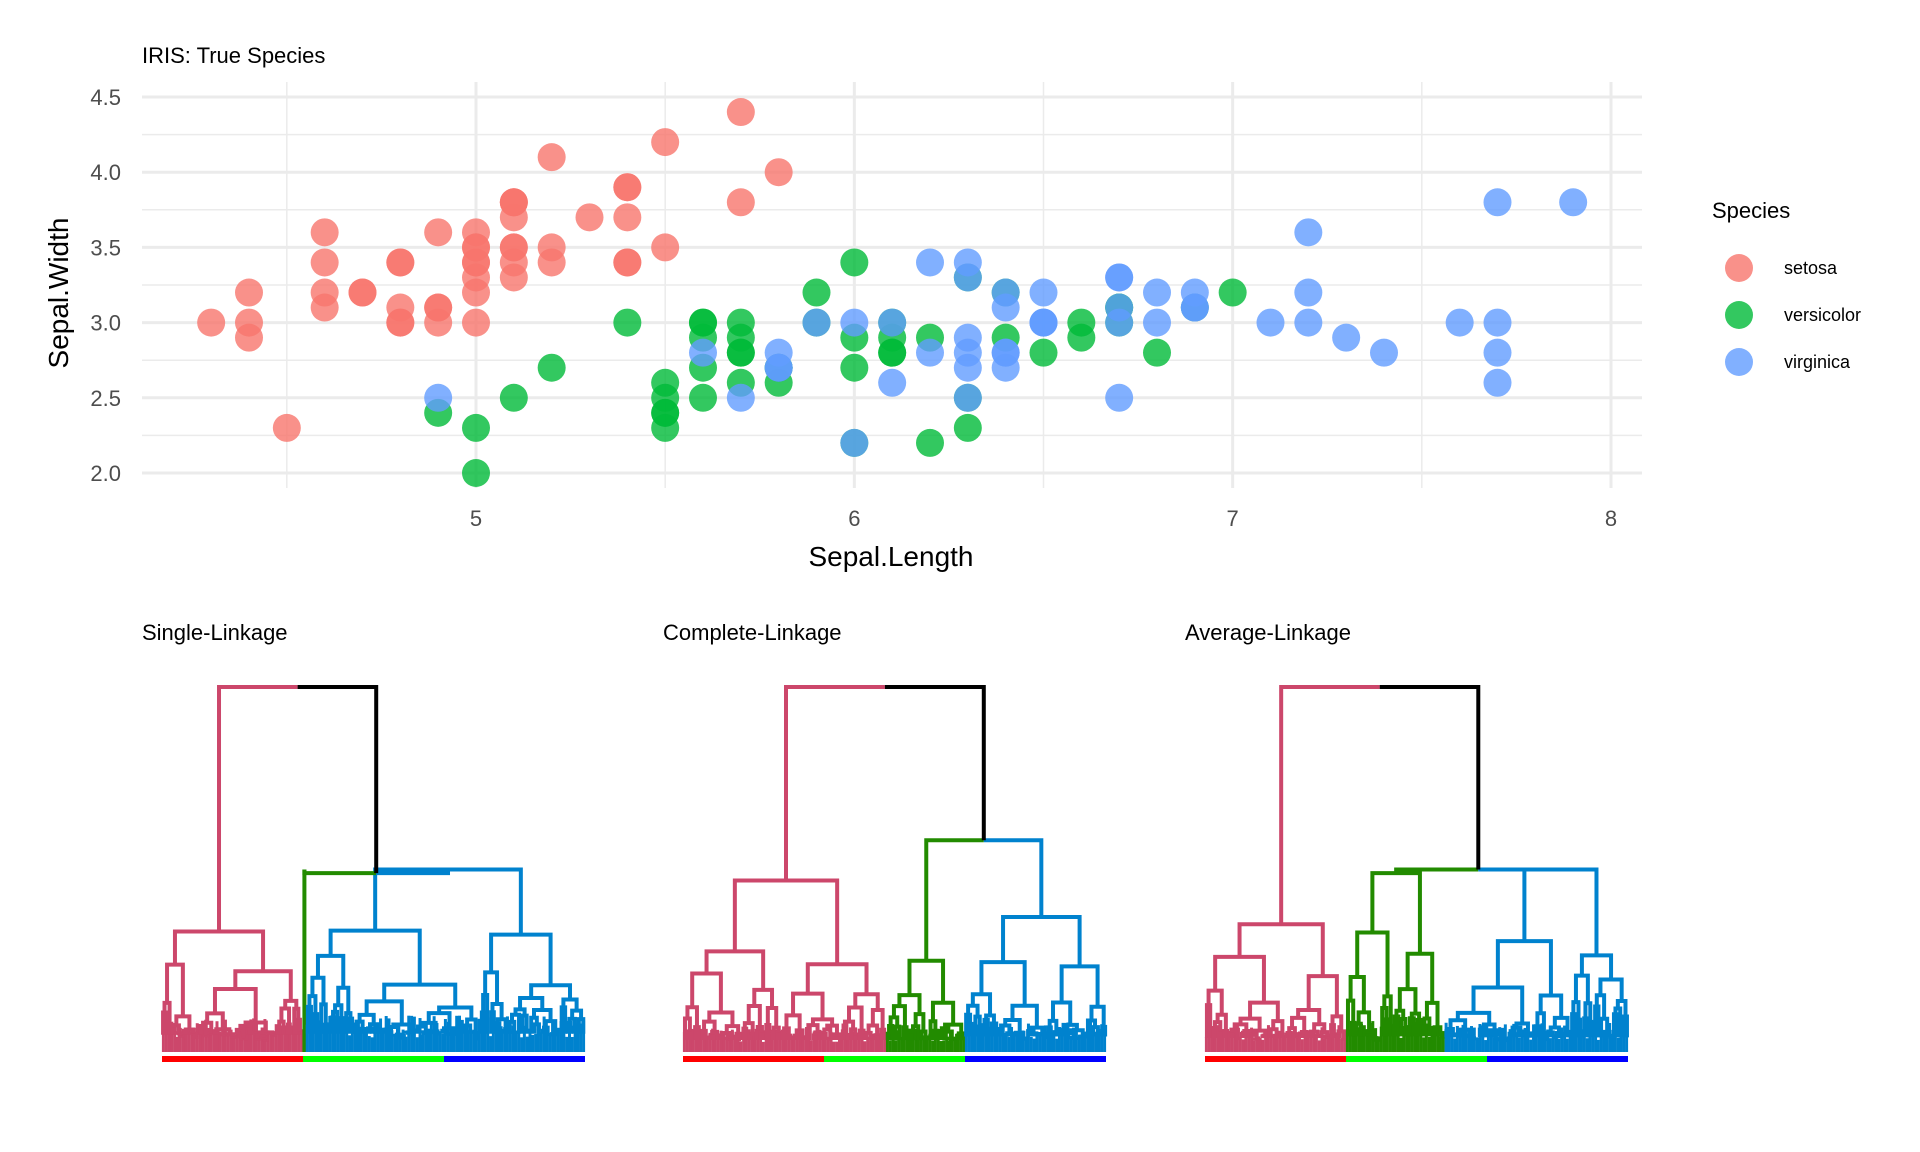 The height and width of the screenshot is (1152, 1920). Describe the element at coordinates (232, 1059) in the screenshot. I see `leaf-label-strip-setosa` at that location.